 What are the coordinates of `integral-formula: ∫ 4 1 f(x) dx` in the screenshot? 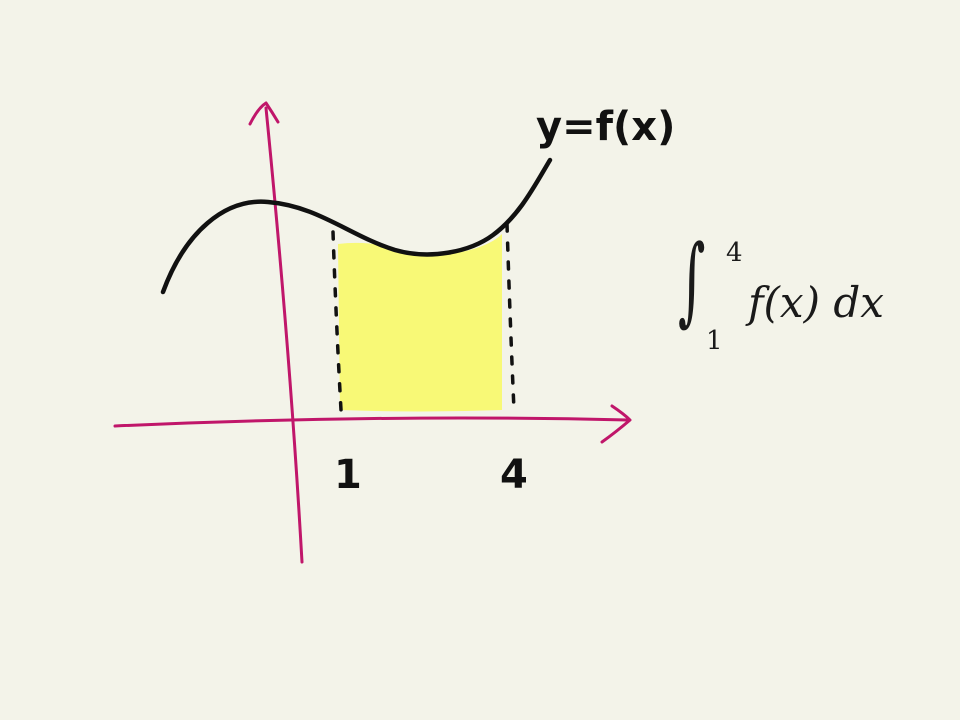 It's located at (796, 295).